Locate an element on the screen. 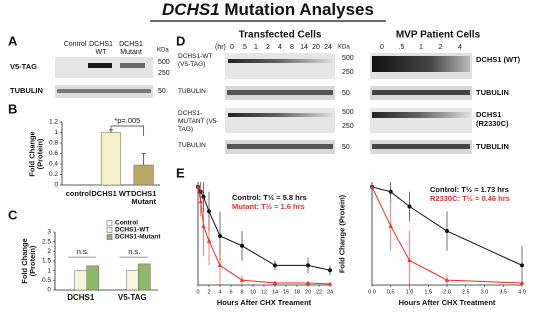 The image size is (537, 318). x-tick-label: 1.0 is located at coordinates (410, 292).